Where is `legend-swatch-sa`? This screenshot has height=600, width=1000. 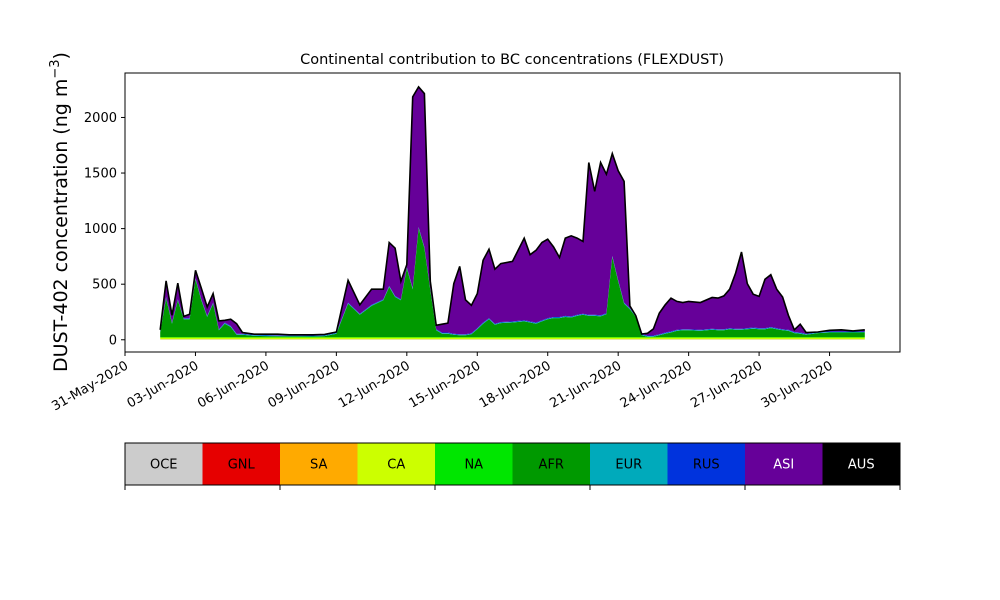 legend-swatch-sa is located at coordinates (319, 464).